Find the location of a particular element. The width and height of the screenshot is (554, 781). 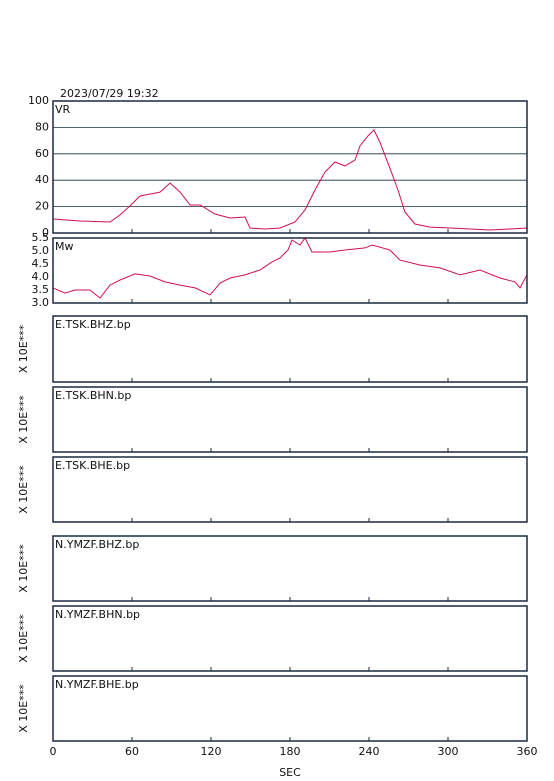

panel-label: E.TSK.BHN.bp is located at coordinates (93, 395).